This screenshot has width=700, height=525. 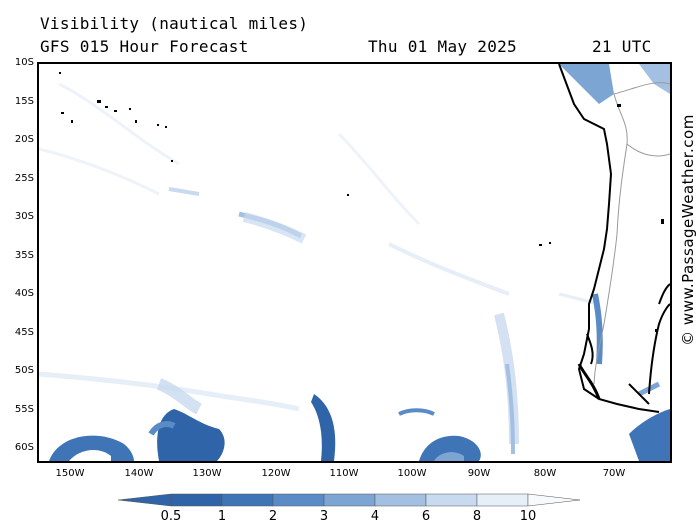 What do you see at coordinates (144, 46) in the screenshot?
I see `forecast-label: GFS 015 Hour Forecast` at bounding box center [144, 46].